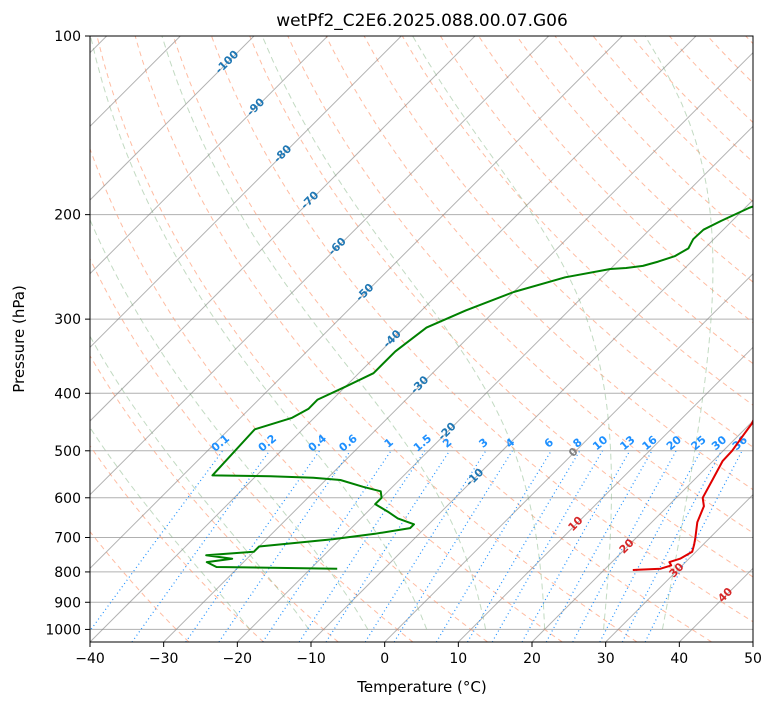 The height and width of the screenshot is (708, 775). What do you see at coordinates (719, 443) in the screenshot?
I see `mixing-ratio-label: 30` at bounding box center [719, 443].